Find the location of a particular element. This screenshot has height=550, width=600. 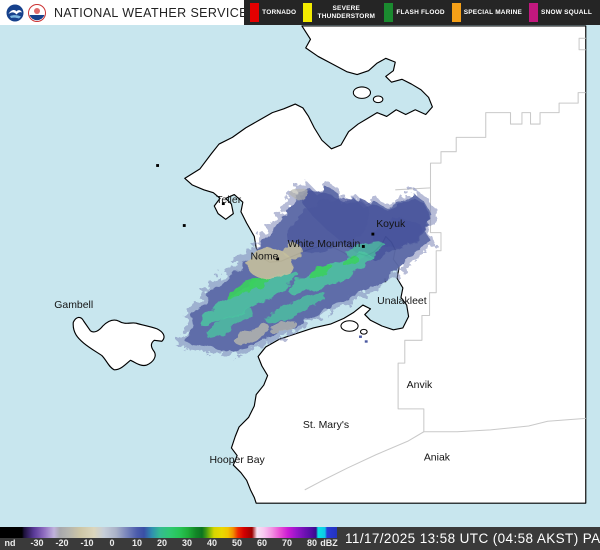

stuart-islet is located at coordinates (363, 331).